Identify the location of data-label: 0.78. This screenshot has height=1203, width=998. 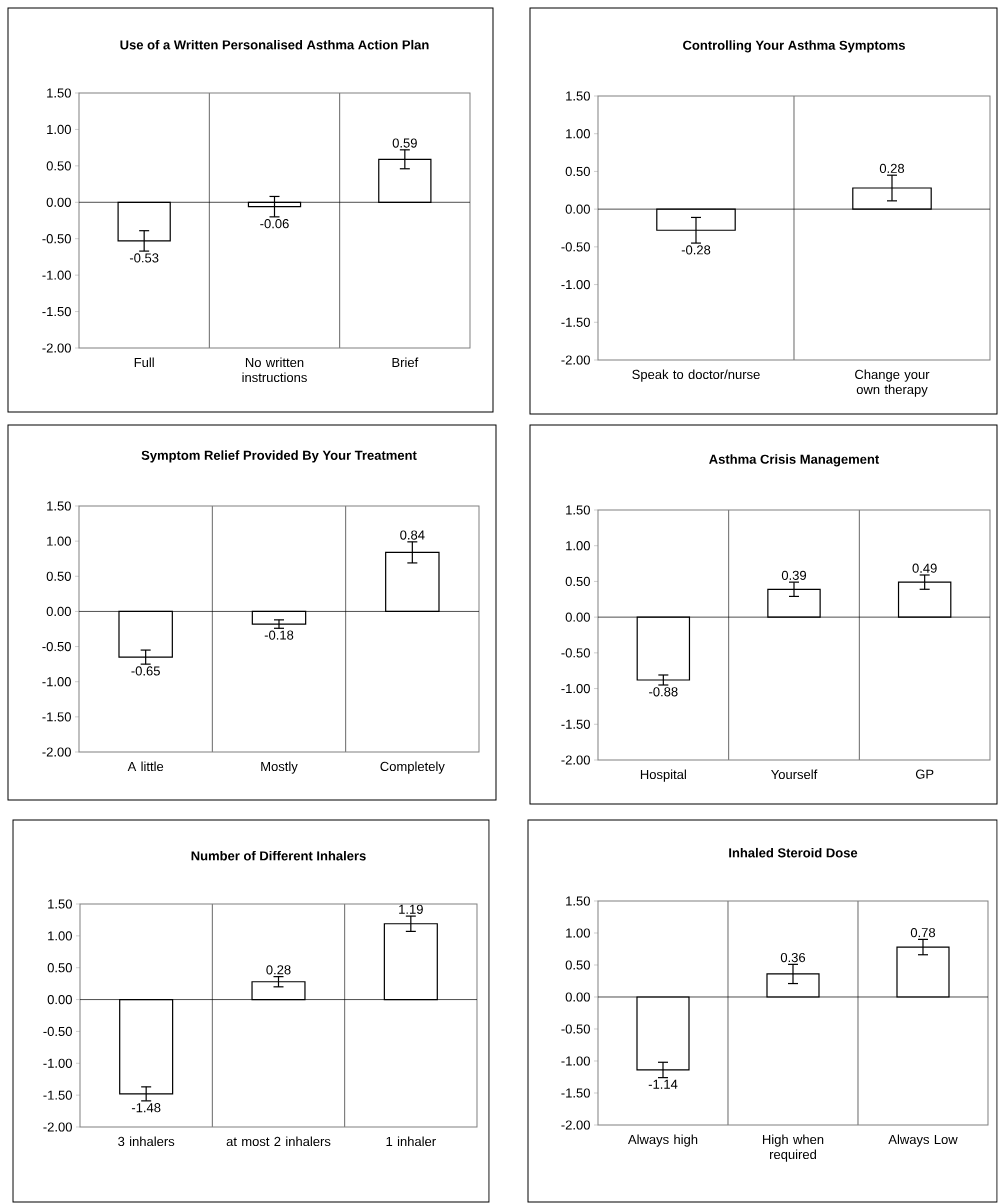
(923, 932).